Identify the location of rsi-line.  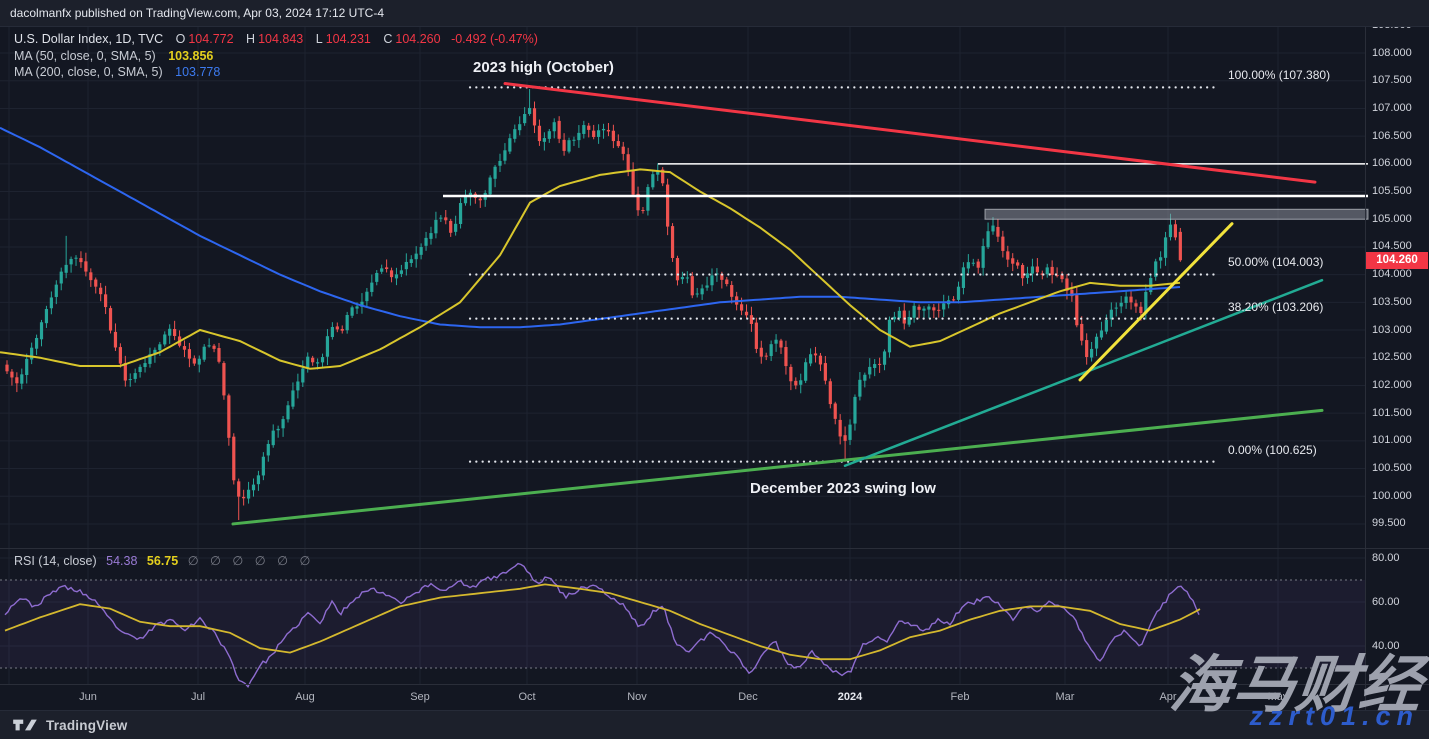
(602, 625).